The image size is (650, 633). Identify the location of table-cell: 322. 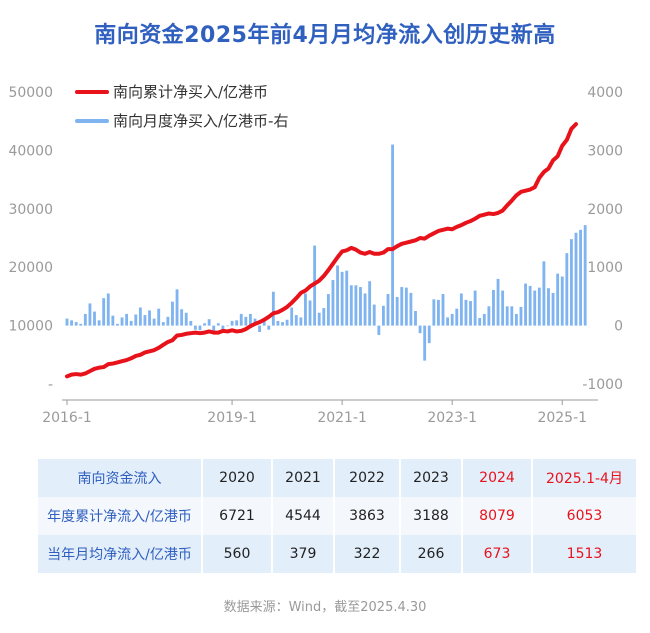
(366, 554).